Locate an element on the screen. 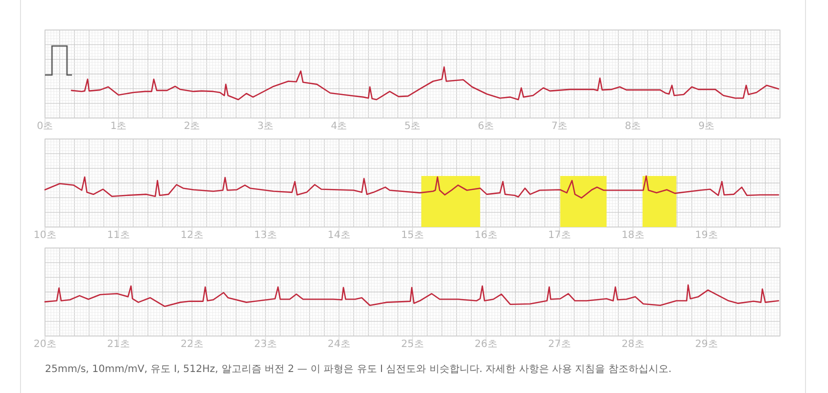  x-tick-label: 6초 is located at coordinates (486, 126).